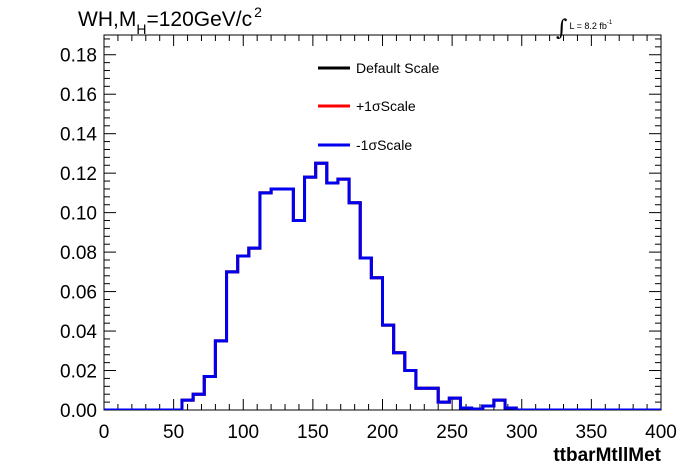  I want to click on x-tick-label: 300, so click(522, 432).